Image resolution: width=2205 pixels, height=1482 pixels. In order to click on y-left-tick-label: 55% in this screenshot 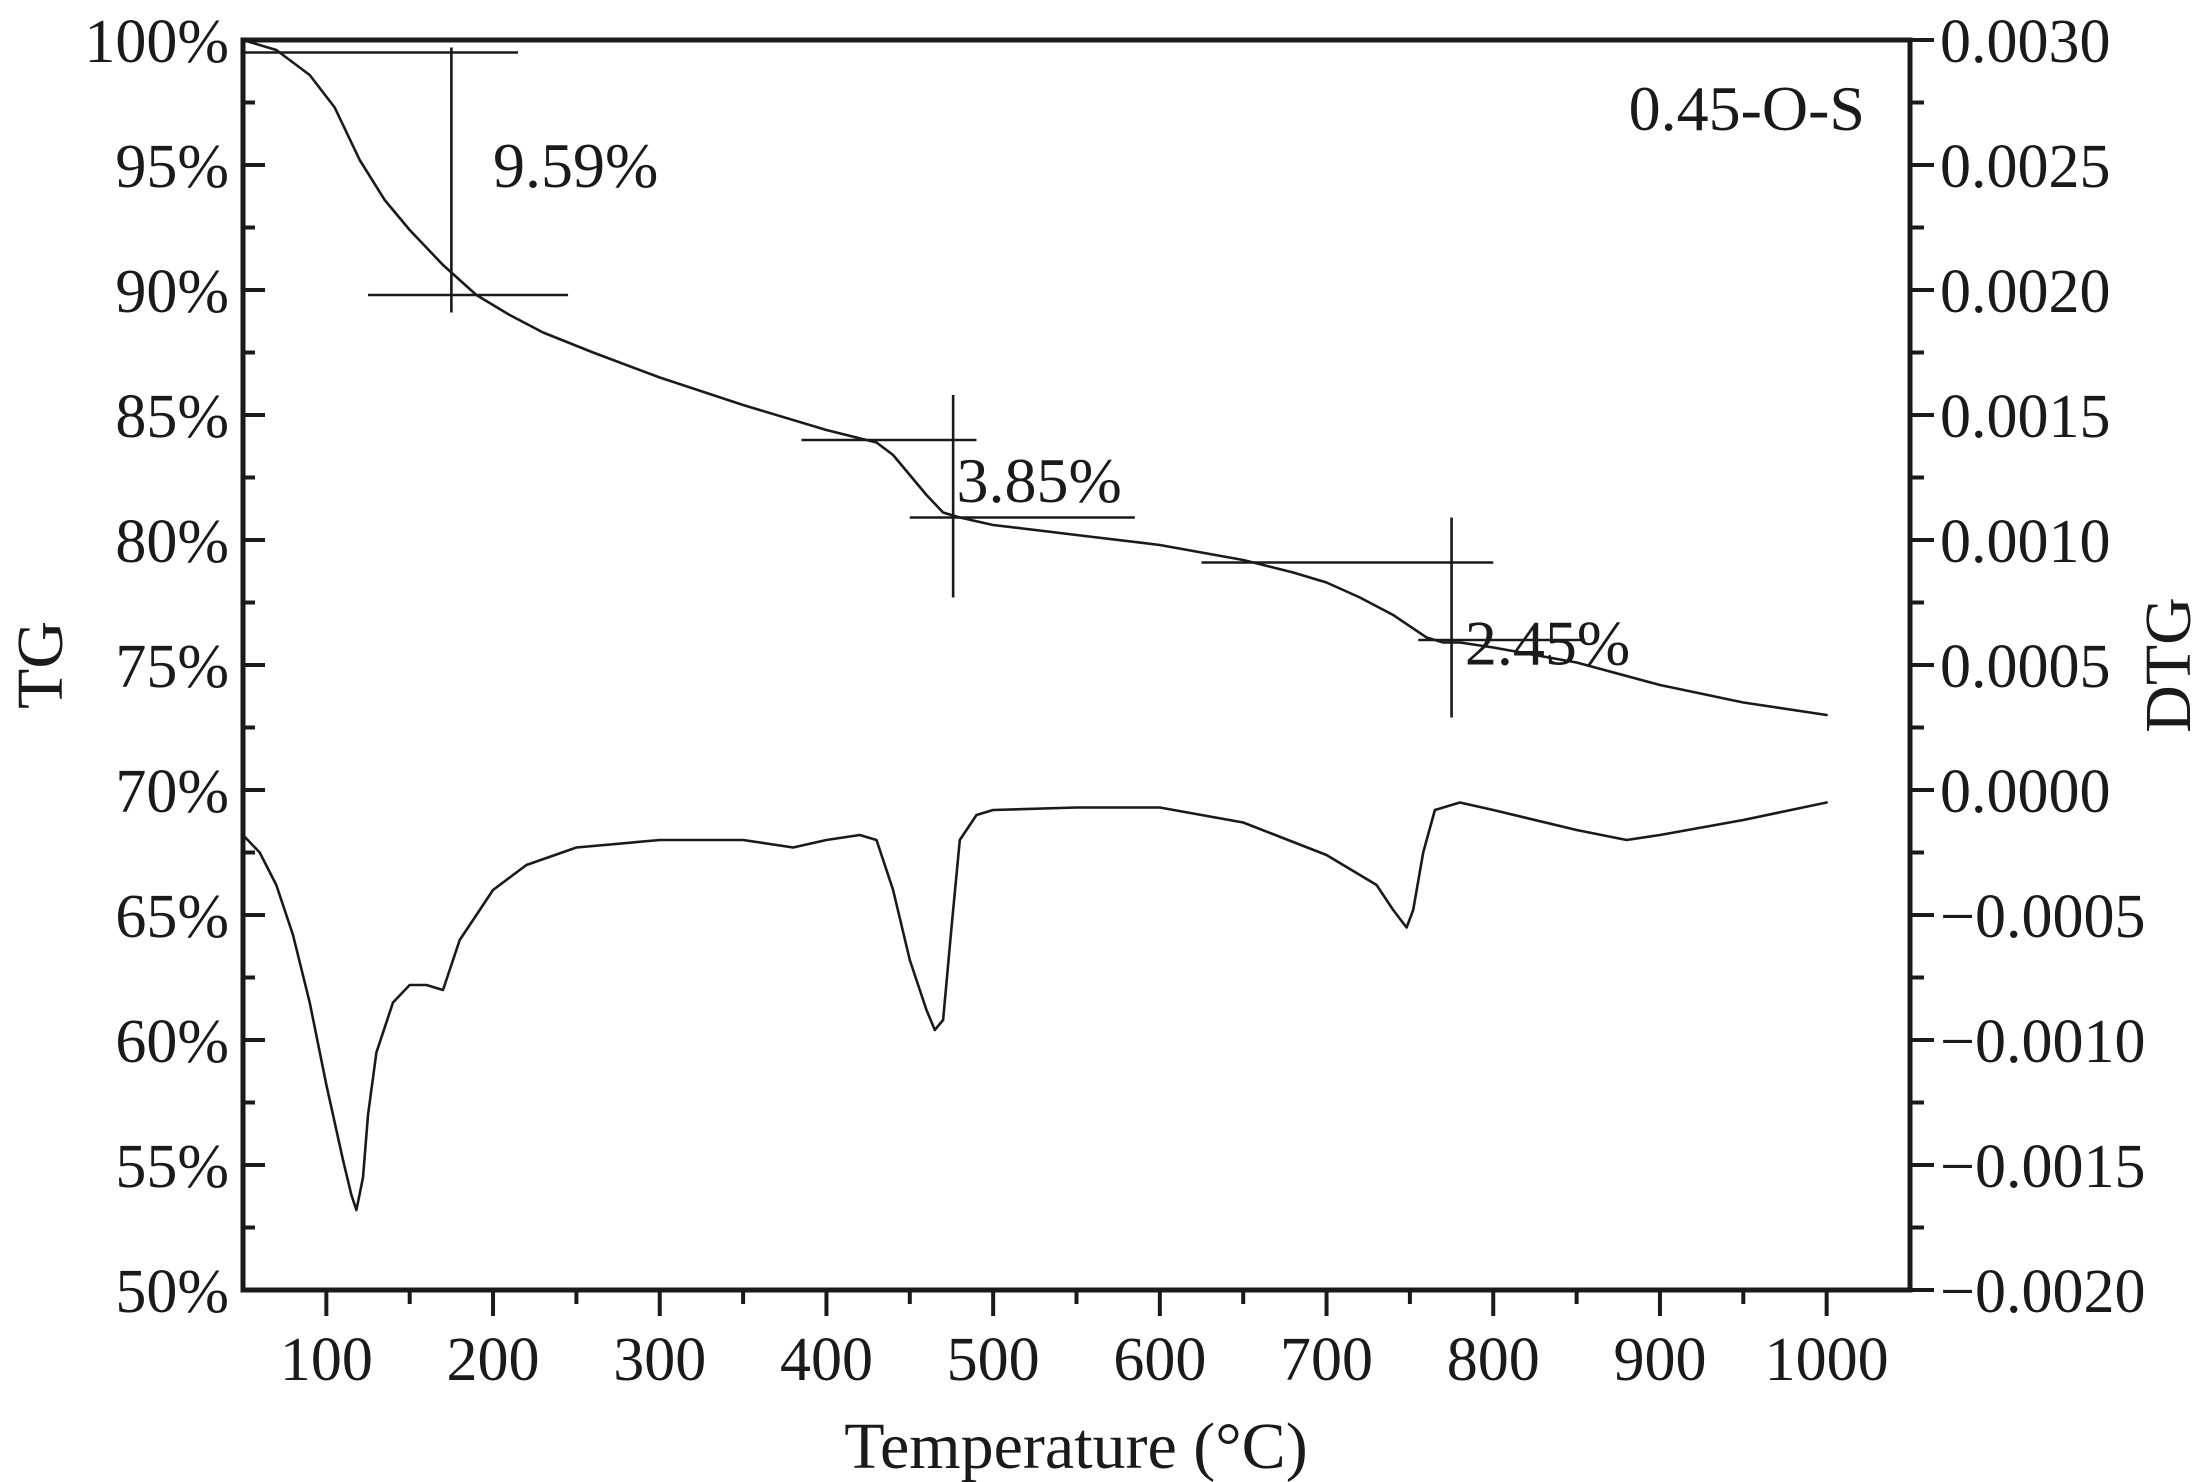, I will do `click(172, 1167)`.